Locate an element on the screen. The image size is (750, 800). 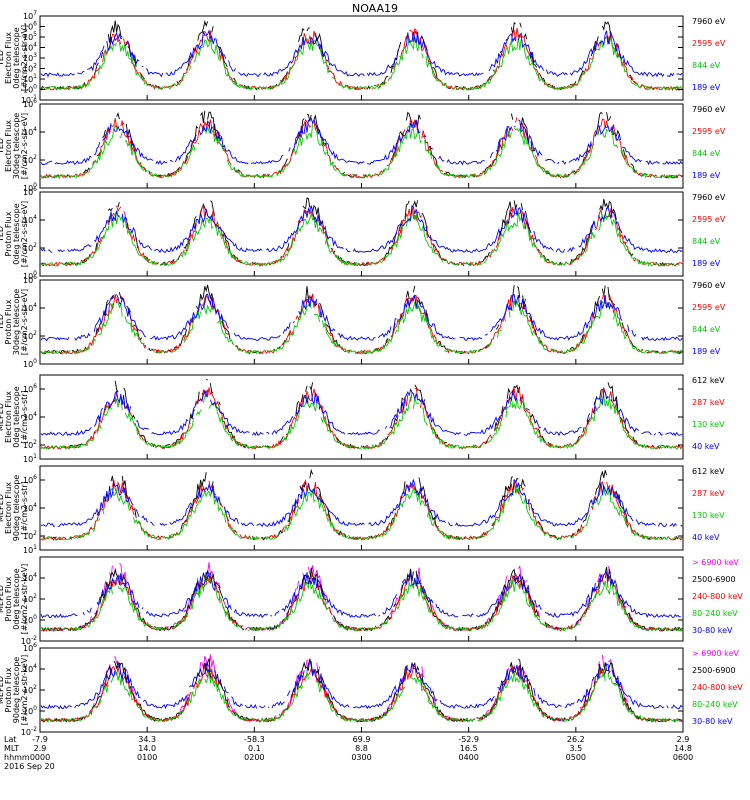
trace-6900-kev is located at coordinates (364, 688).